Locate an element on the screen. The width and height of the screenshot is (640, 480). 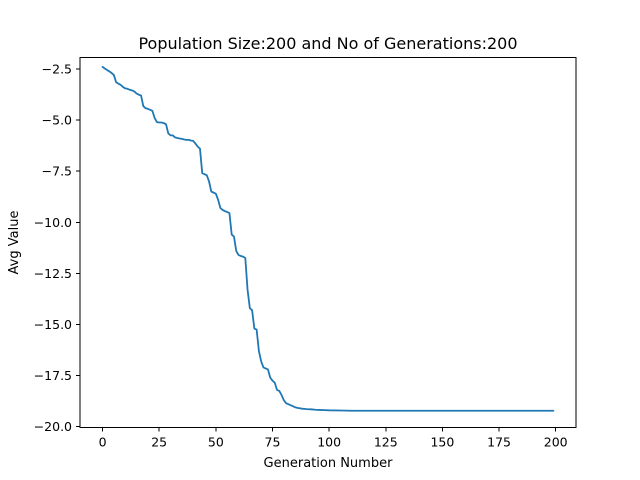
y-tick-label: −10.0 is located at coordinates (53, 222).